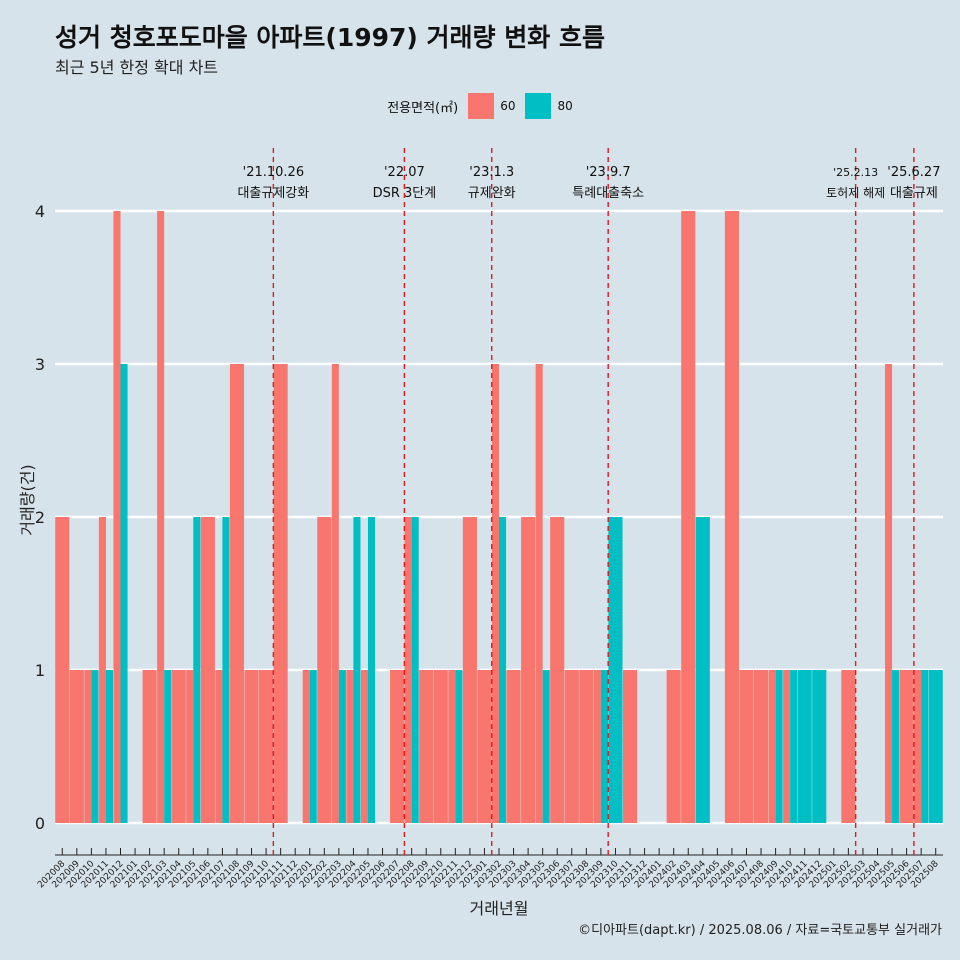 This screenshot has width=960, height=960. Describe the element at coordinates (404, 172) in the screenshot. I see `event-date: '22.07` at that location.